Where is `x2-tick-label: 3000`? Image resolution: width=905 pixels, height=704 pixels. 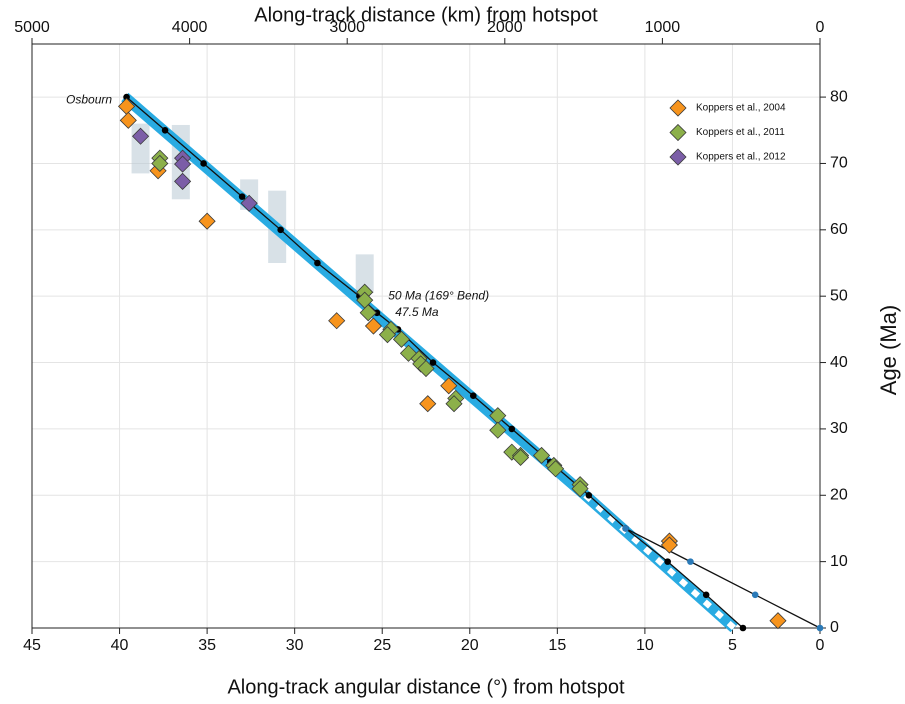
x2-tick-label: 3000 is located at coordinates (347, 27).